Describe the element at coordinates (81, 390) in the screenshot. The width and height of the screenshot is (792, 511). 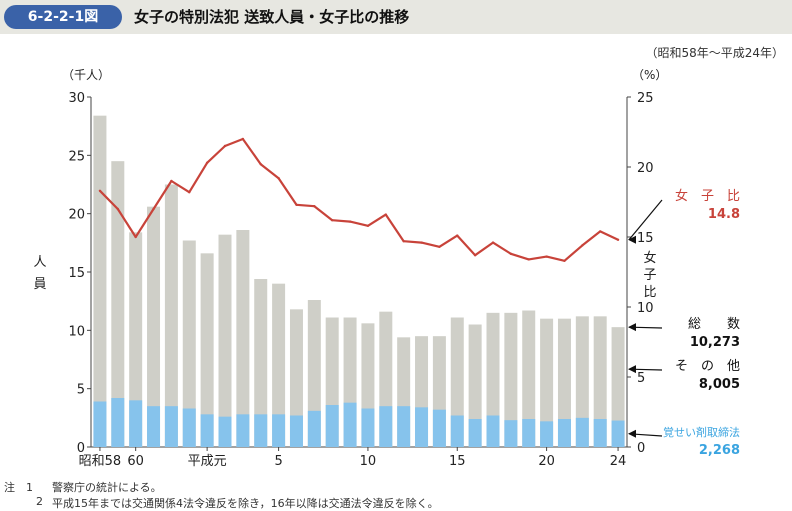
I see `left-tick-label: 5` at that location.